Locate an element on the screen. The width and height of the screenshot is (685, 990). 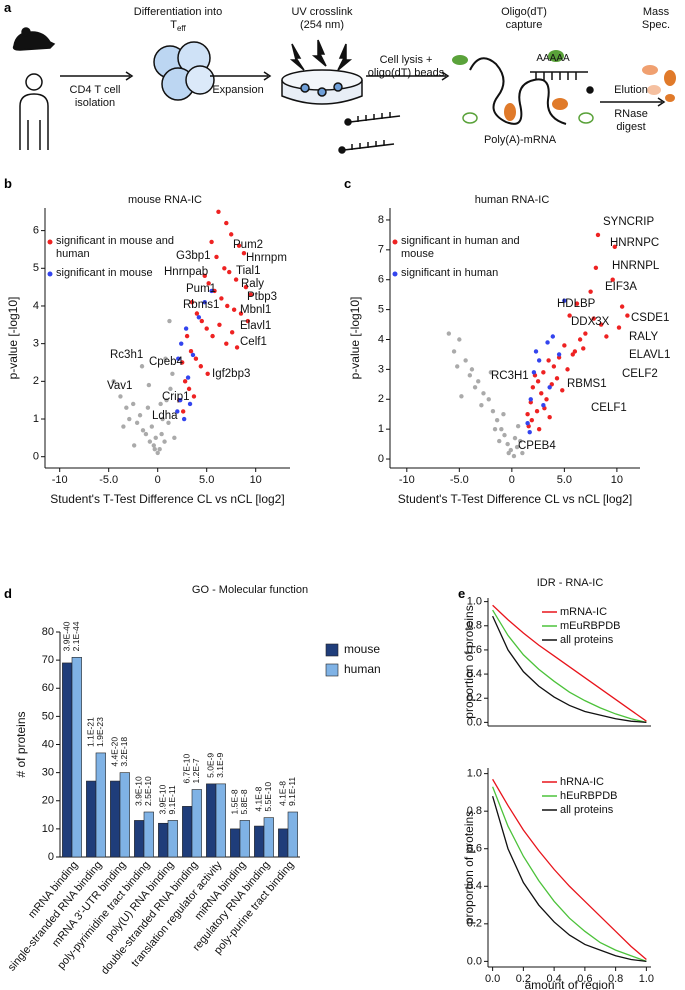
line is located at coordinates (569, 879).